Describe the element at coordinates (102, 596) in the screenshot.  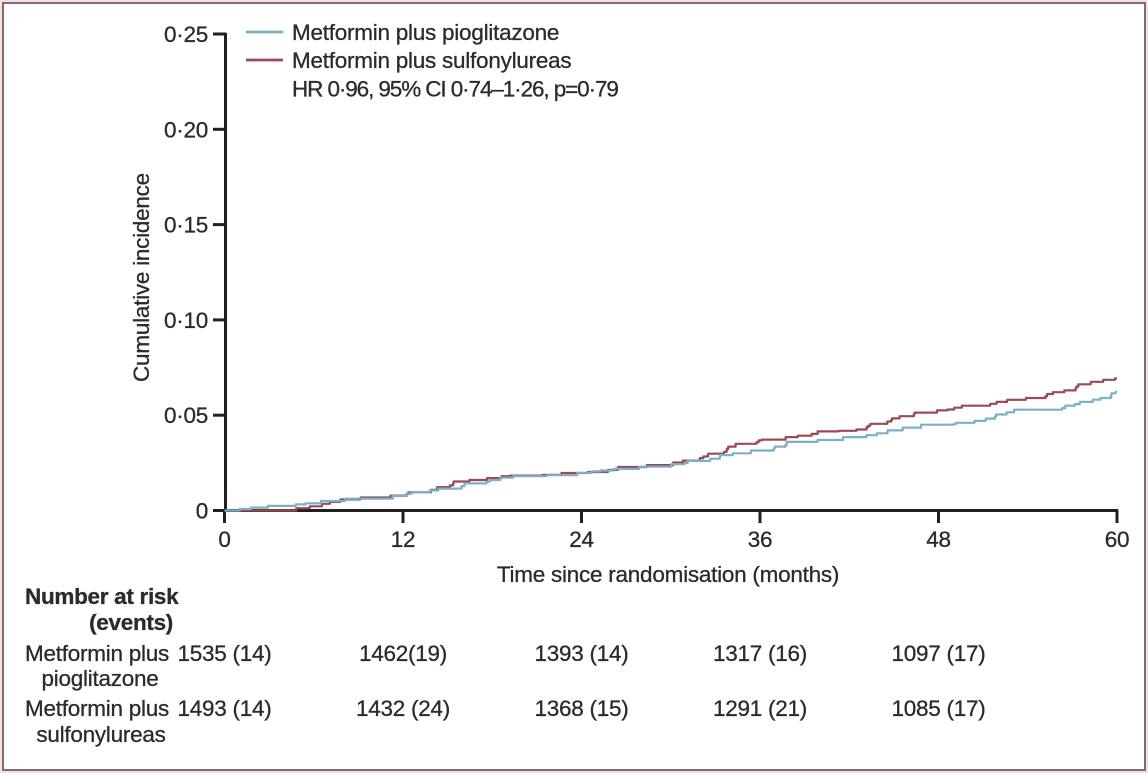
I see `svg-text: Number at risk` at that location.